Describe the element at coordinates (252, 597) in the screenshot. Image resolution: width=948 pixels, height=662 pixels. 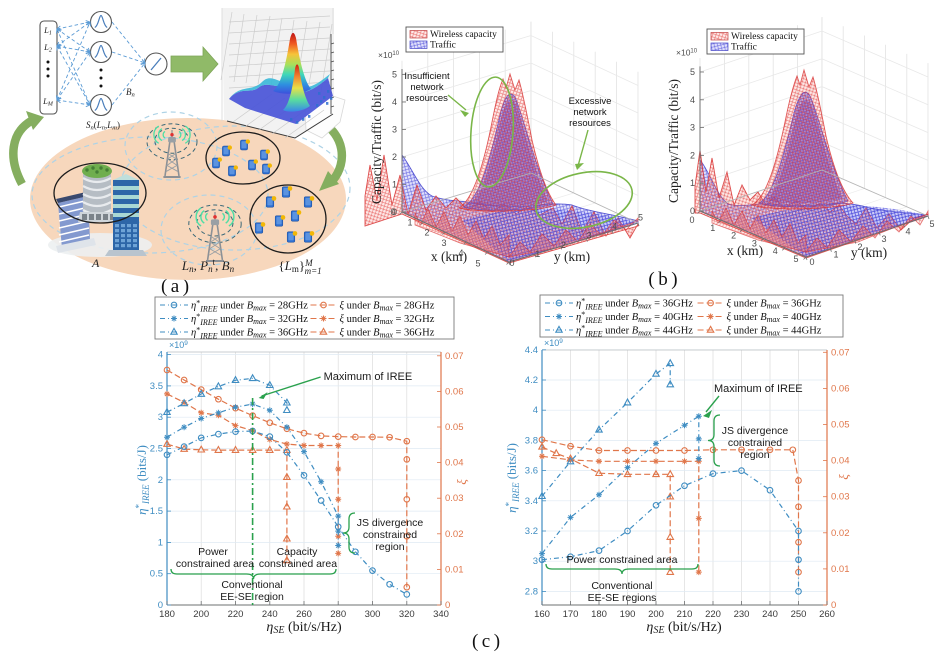
I see `svg-text: EE-SE region` at that location.